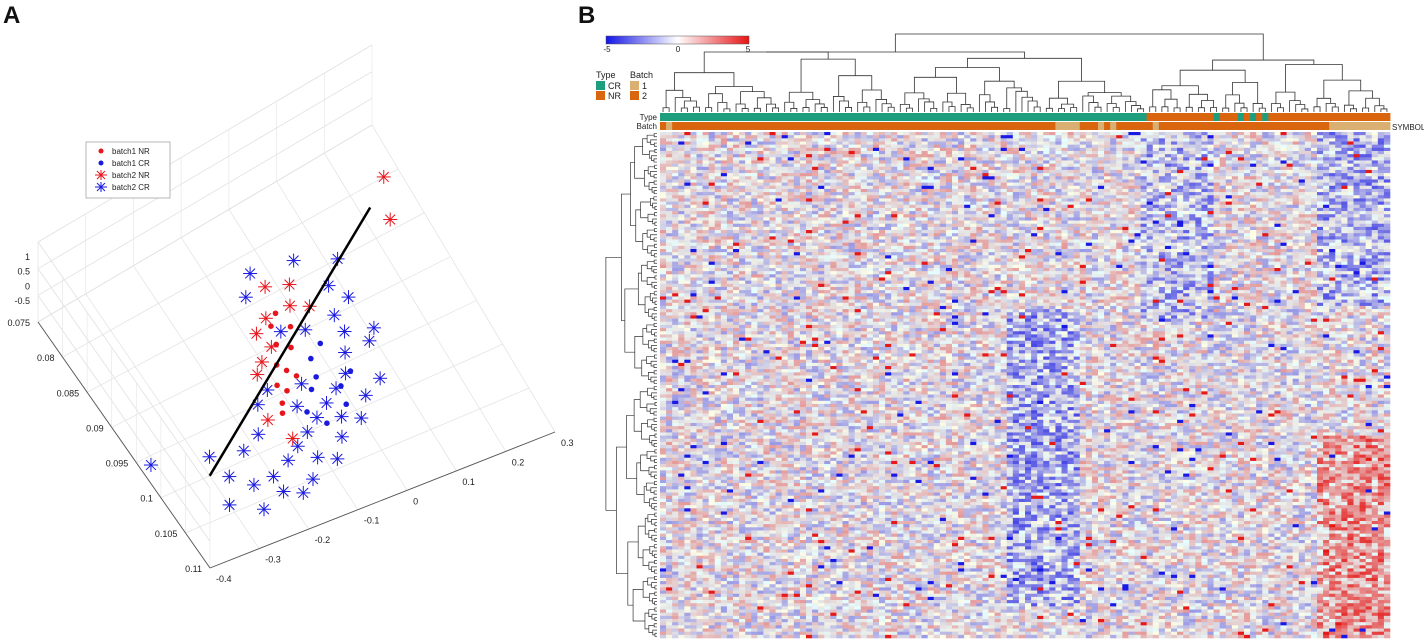  Describe the element at coordinates (316, 377) in the screenshot. I see `point-dot` at that location.